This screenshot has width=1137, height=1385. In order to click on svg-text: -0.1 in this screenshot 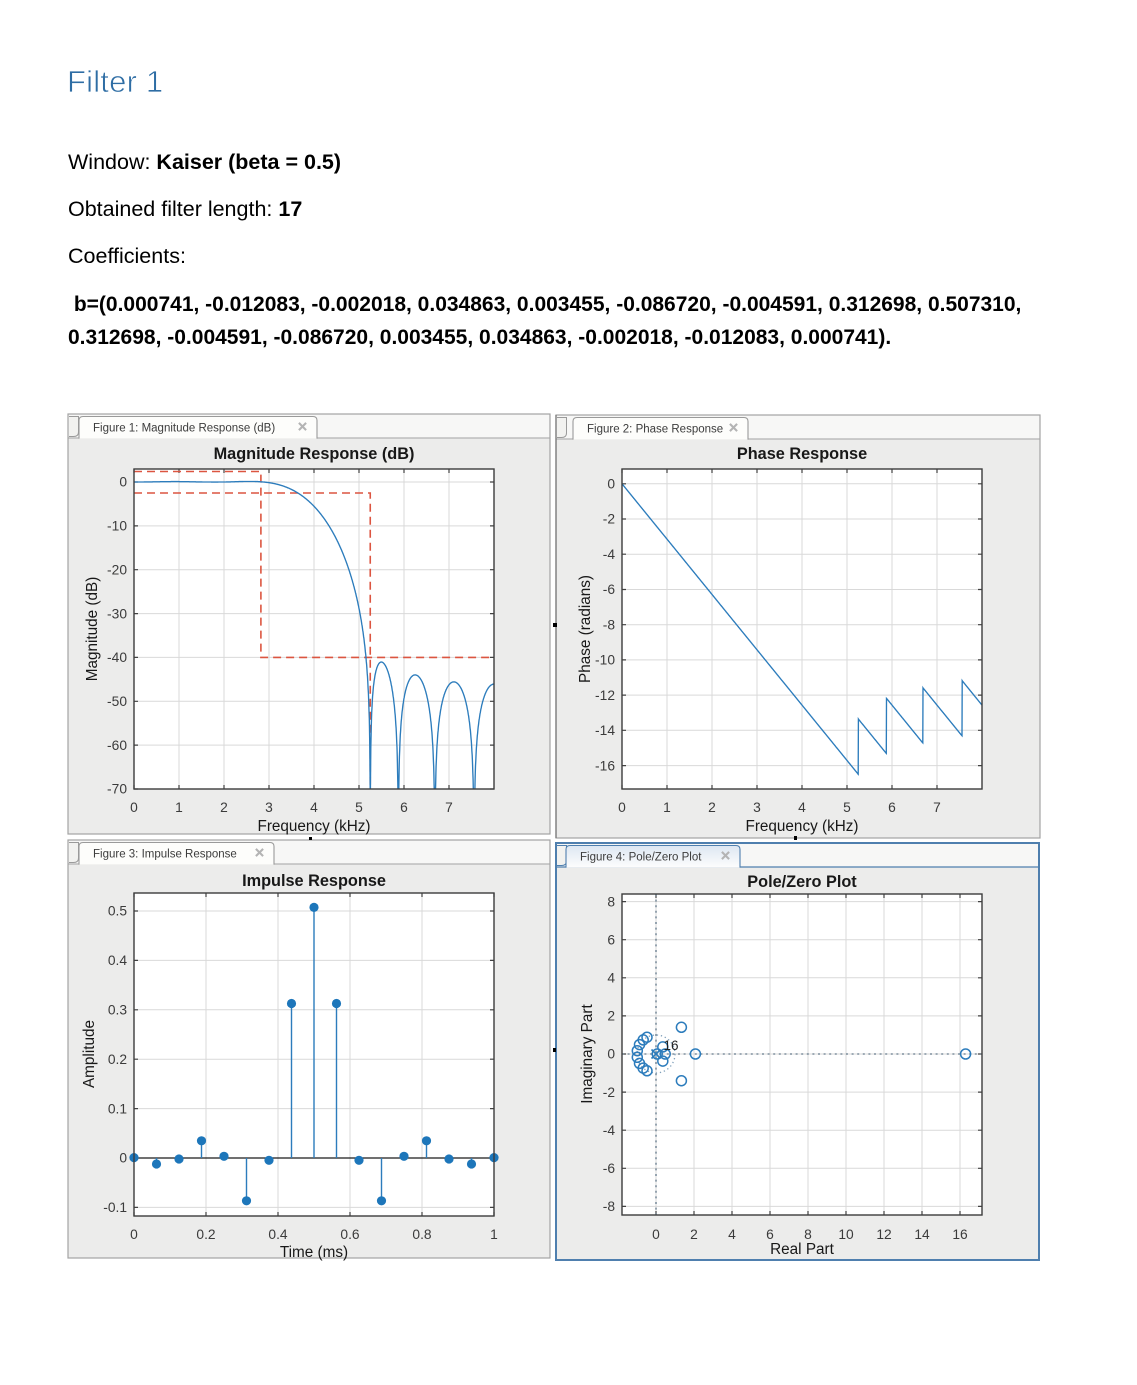, I will do `click(115, 1207)`.